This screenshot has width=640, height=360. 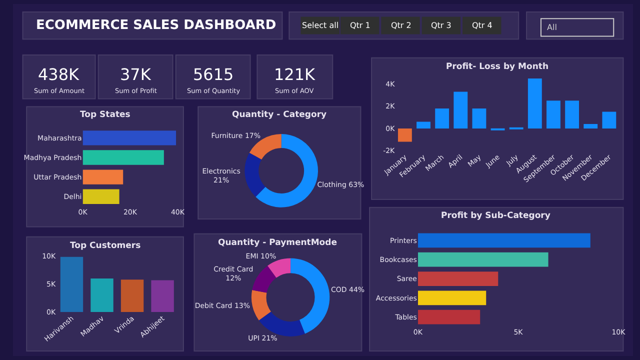 I want to click on text: Qtr 3, so click(x=441, y=25).